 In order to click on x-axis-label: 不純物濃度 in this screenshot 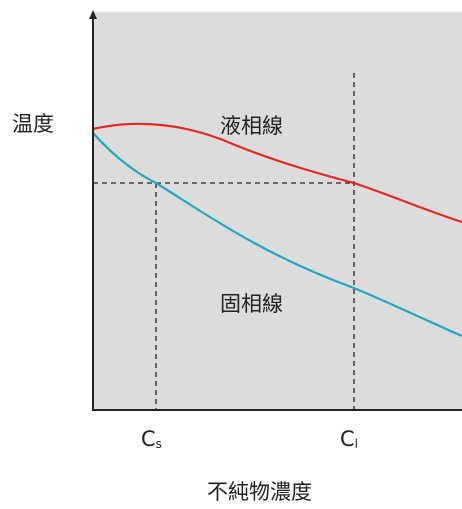, I will do `click(259, 492)`.